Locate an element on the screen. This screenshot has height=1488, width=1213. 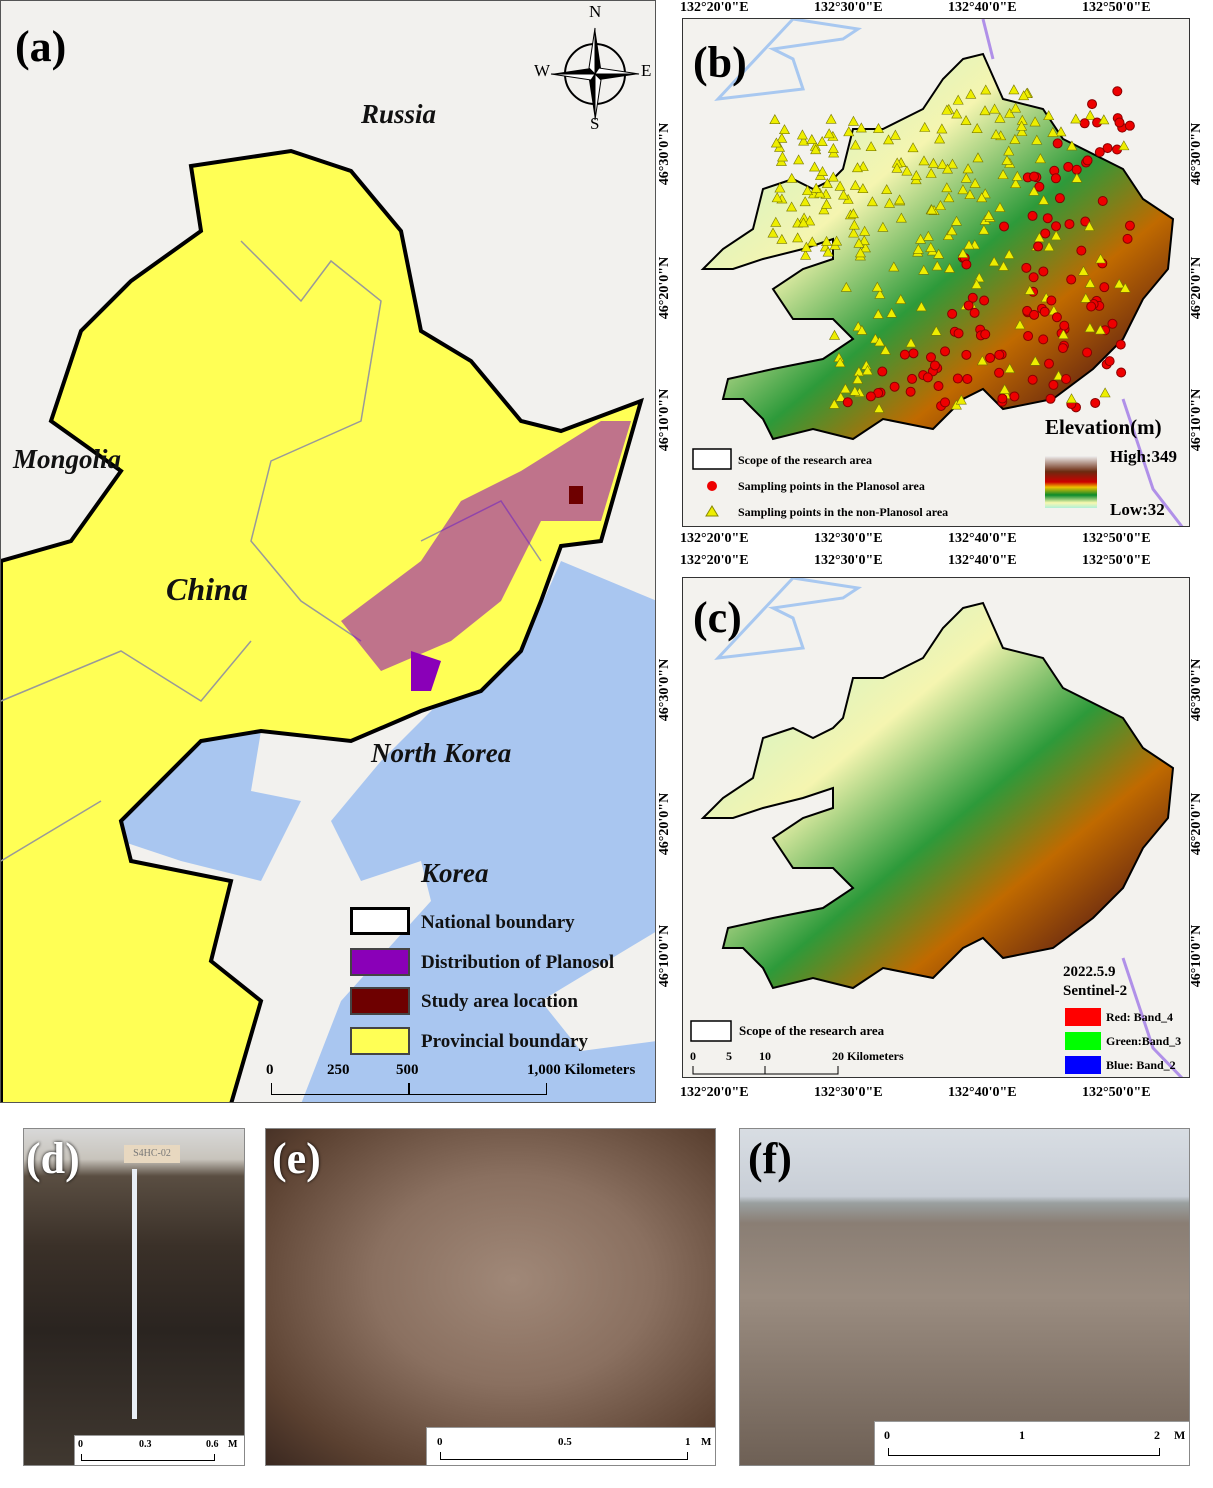
panel-e-letter: (e) is located at coordinates (296, 1158).